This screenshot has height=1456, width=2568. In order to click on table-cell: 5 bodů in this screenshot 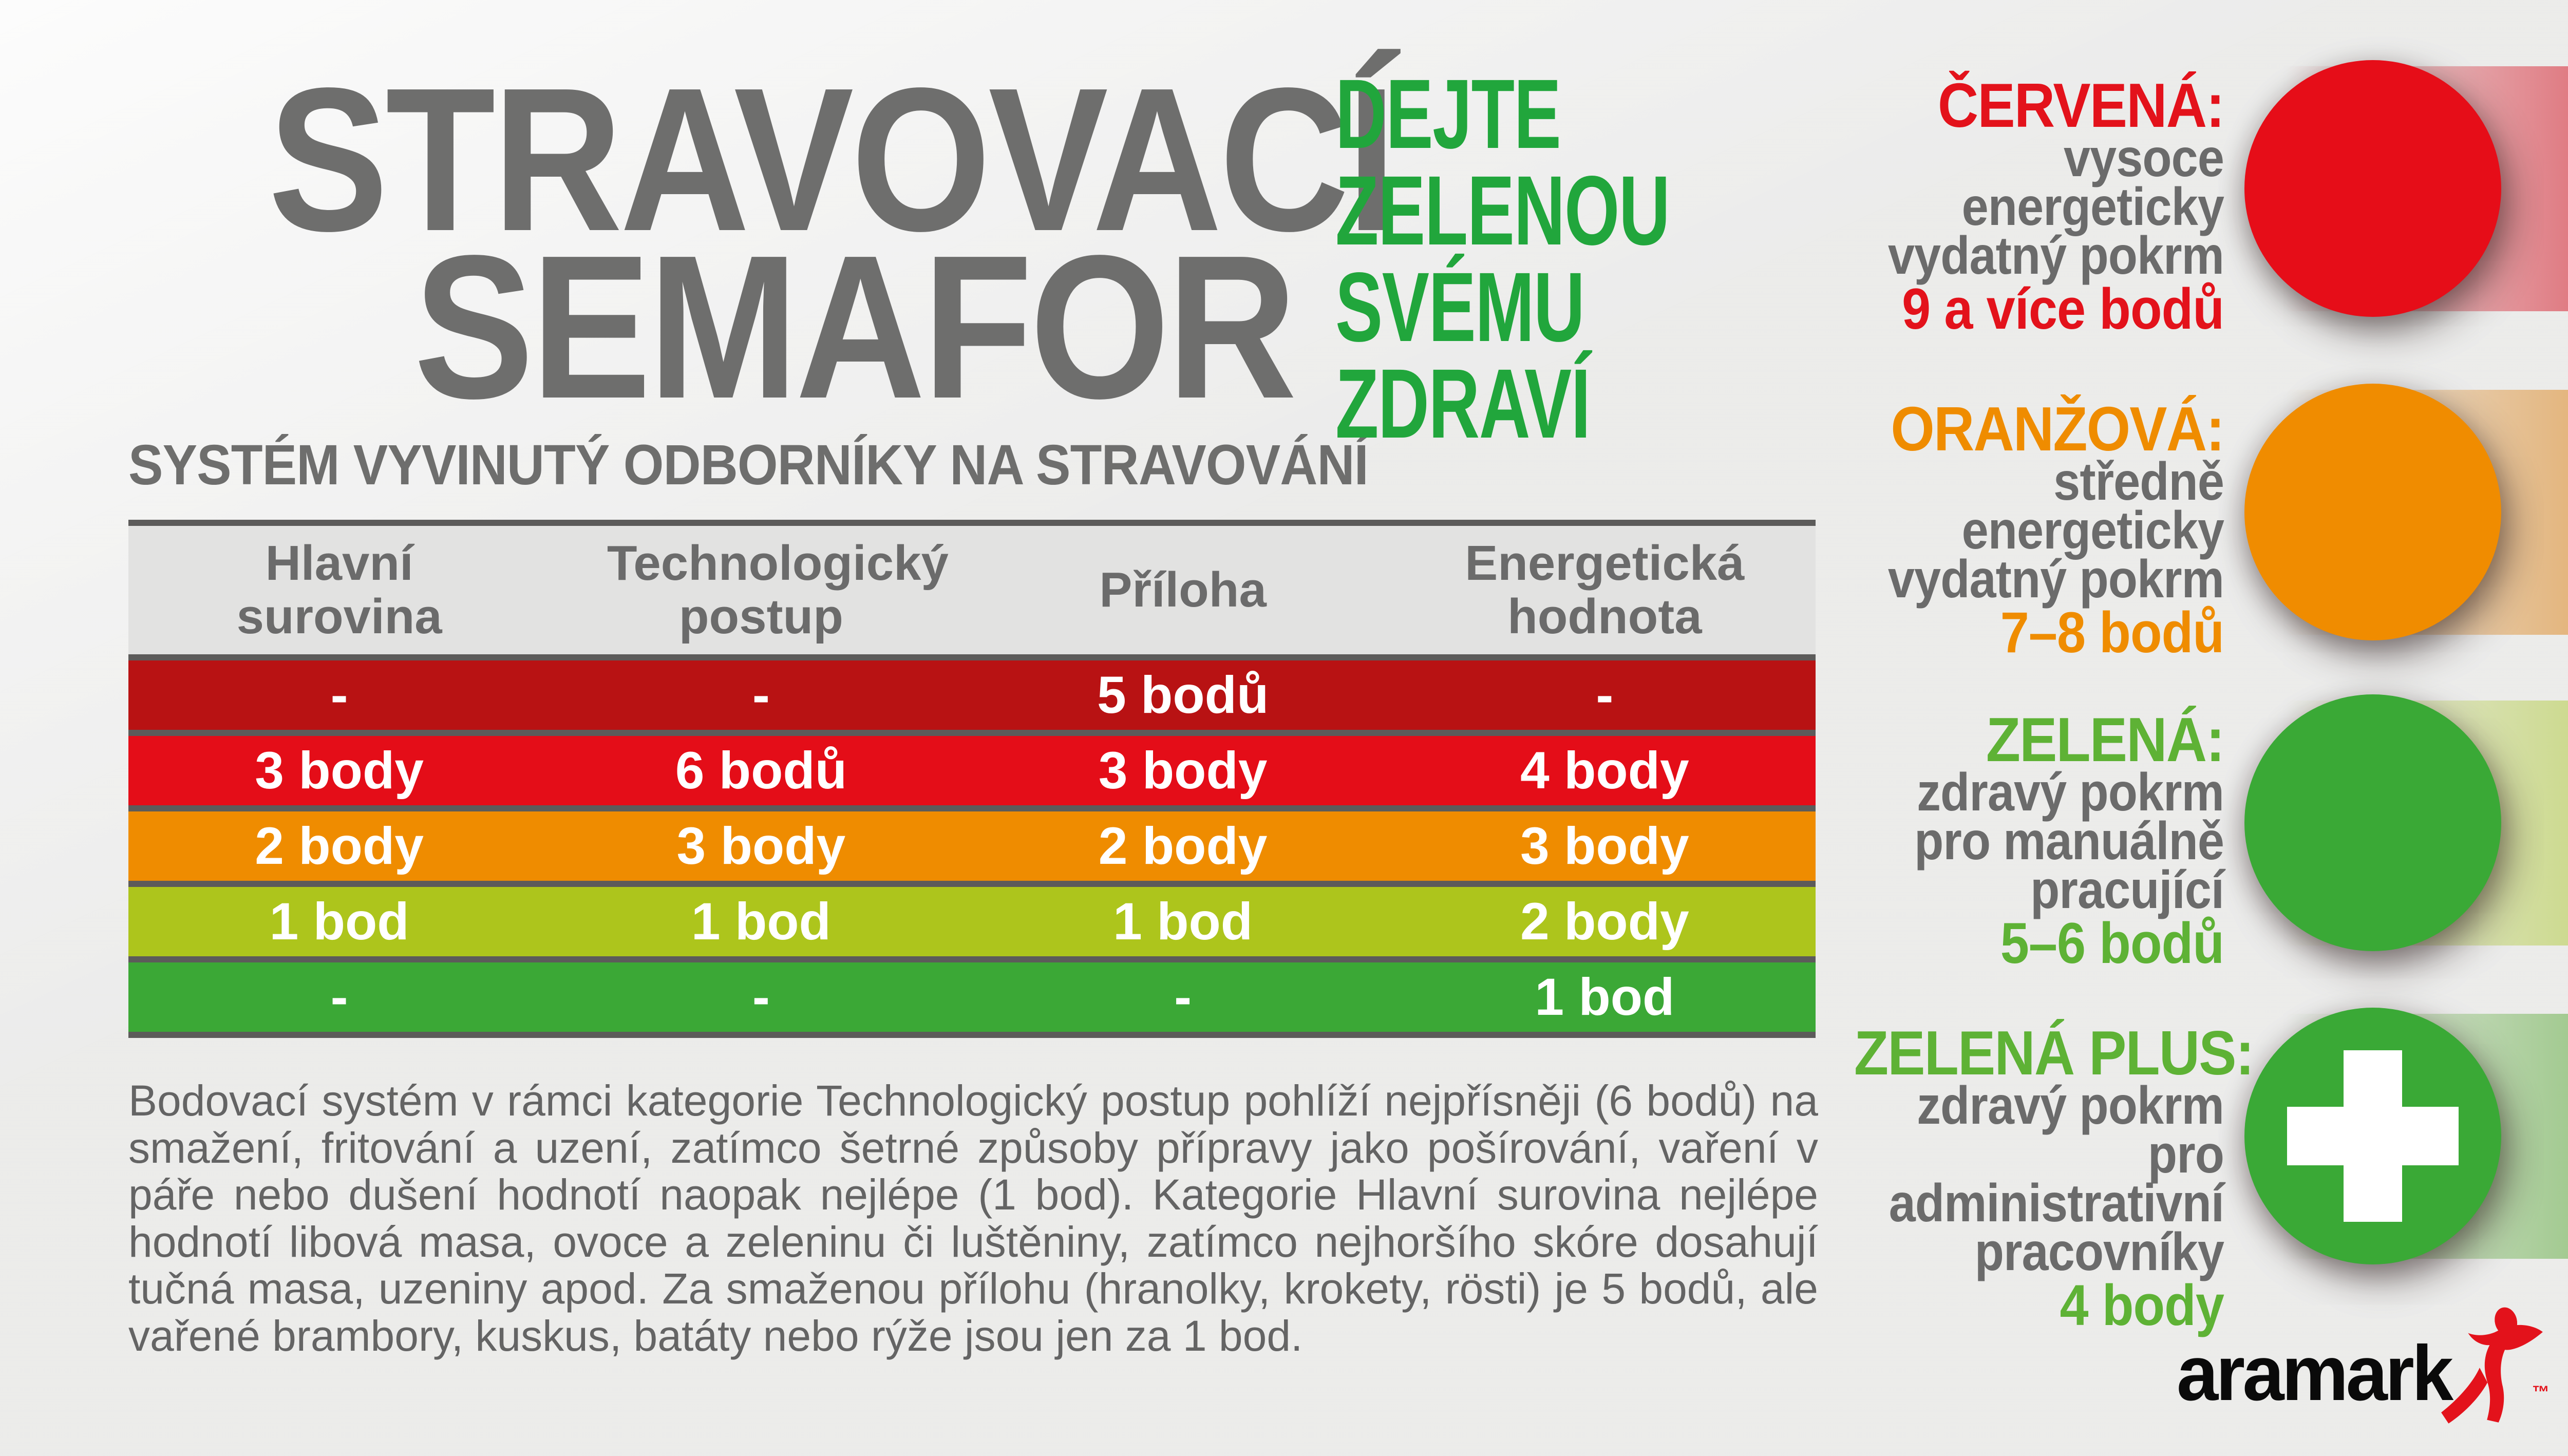, I will do `click(1183, 695)`.